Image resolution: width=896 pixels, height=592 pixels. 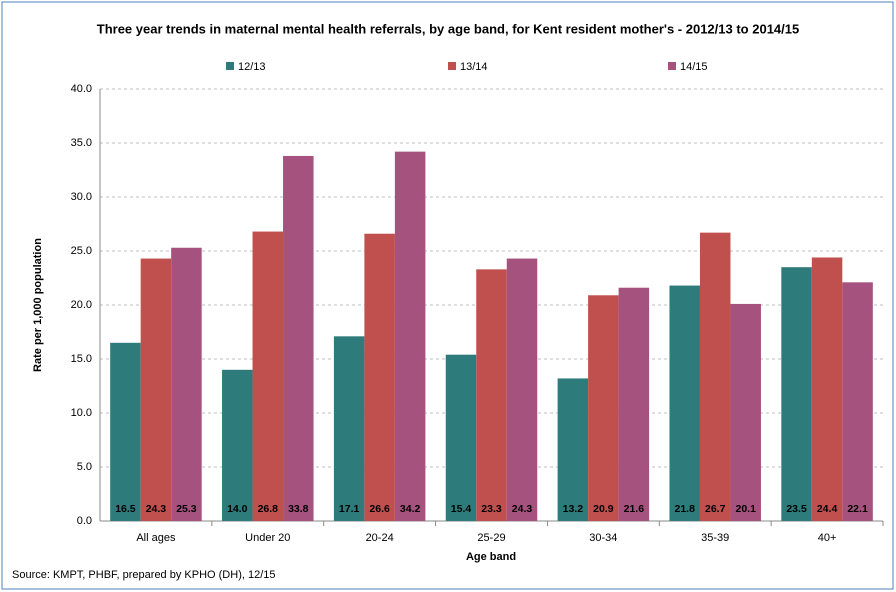 What do you see at coordinates (857, 509) in the screenshot?
I see `value-label: 22.1` at bounding box center [857, 509].